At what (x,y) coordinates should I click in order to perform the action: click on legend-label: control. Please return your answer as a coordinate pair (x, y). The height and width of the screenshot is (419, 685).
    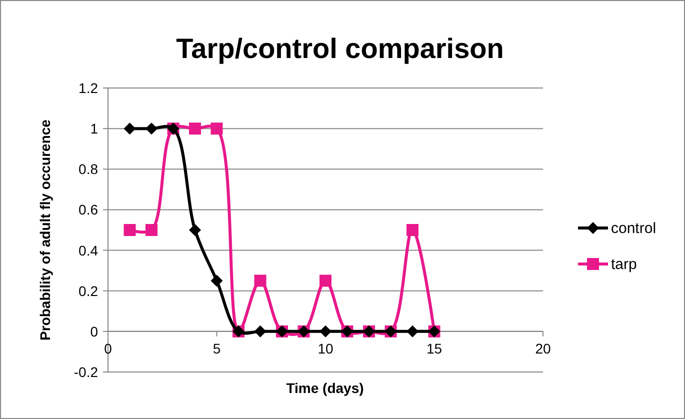
    Looking at the image, I should click on (633, 228).